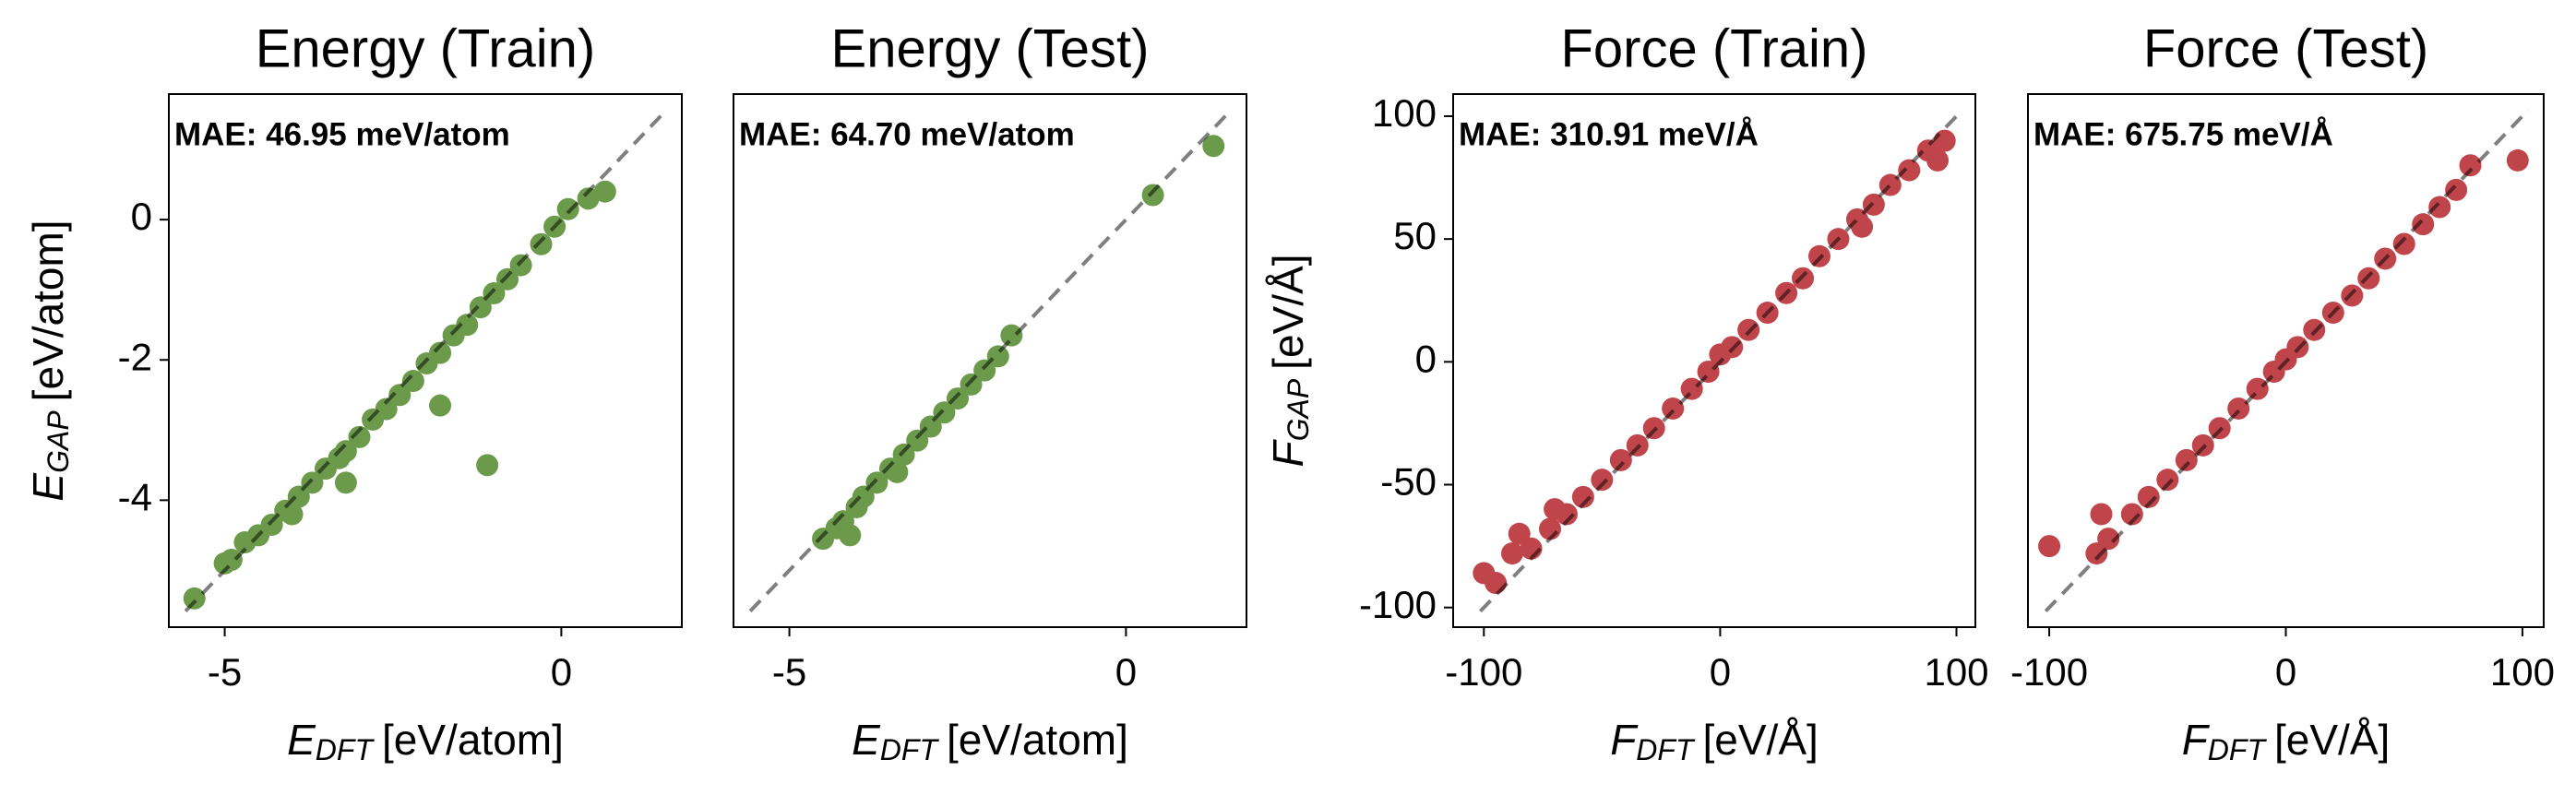  I want to click on x-axis-label: FDFT [eV/Å], so click(1714, 741).